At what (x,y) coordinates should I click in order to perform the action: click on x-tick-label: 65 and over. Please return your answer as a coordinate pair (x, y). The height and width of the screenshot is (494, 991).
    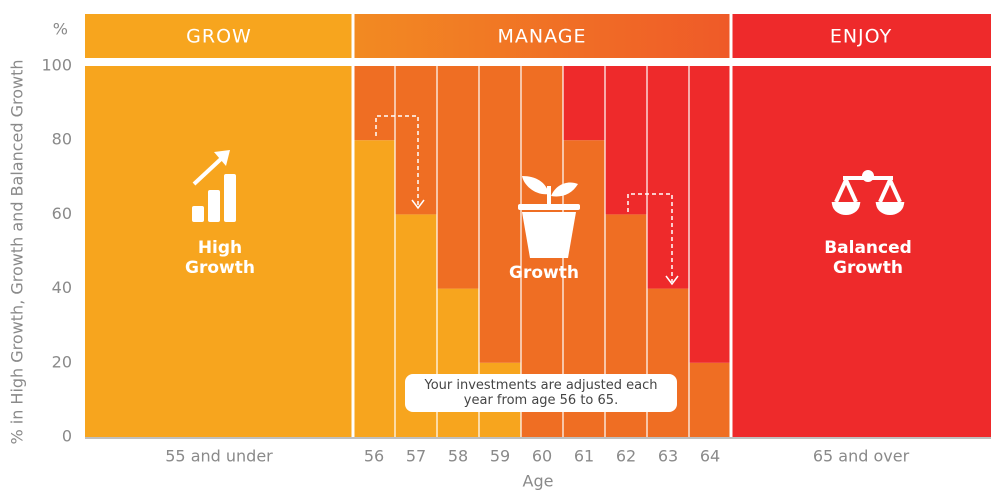
    Looking at the image, I should click on (861, 456).